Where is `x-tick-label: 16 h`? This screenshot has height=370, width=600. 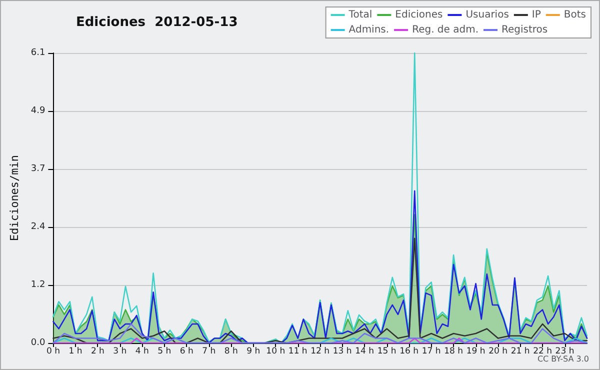 x-tick-label: 16 h is located at coordinates (409, 351).